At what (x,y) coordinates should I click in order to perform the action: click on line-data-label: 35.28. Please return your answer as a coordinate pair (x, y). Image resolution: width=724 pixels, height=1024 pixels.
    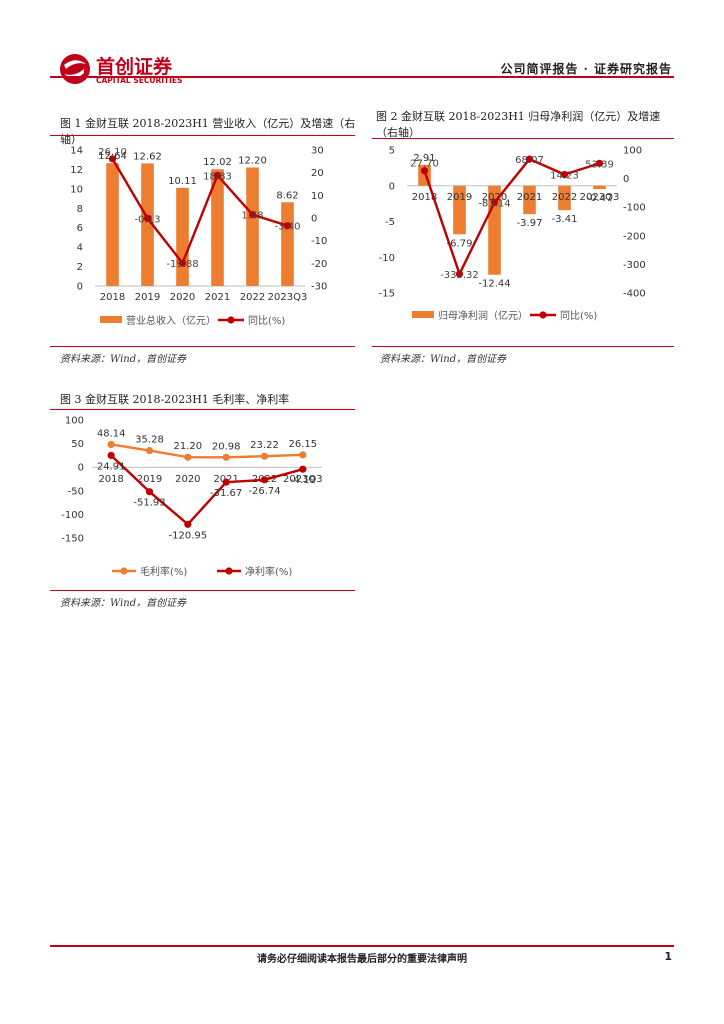
    Looking at the image, I should click on (149, 440).